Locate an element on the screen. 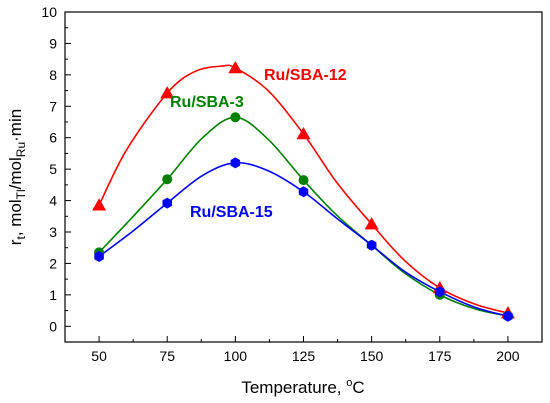 The width and height of the screenshot is (550, 403). y-tick-label: 5 is located at coordinates (53, 169).